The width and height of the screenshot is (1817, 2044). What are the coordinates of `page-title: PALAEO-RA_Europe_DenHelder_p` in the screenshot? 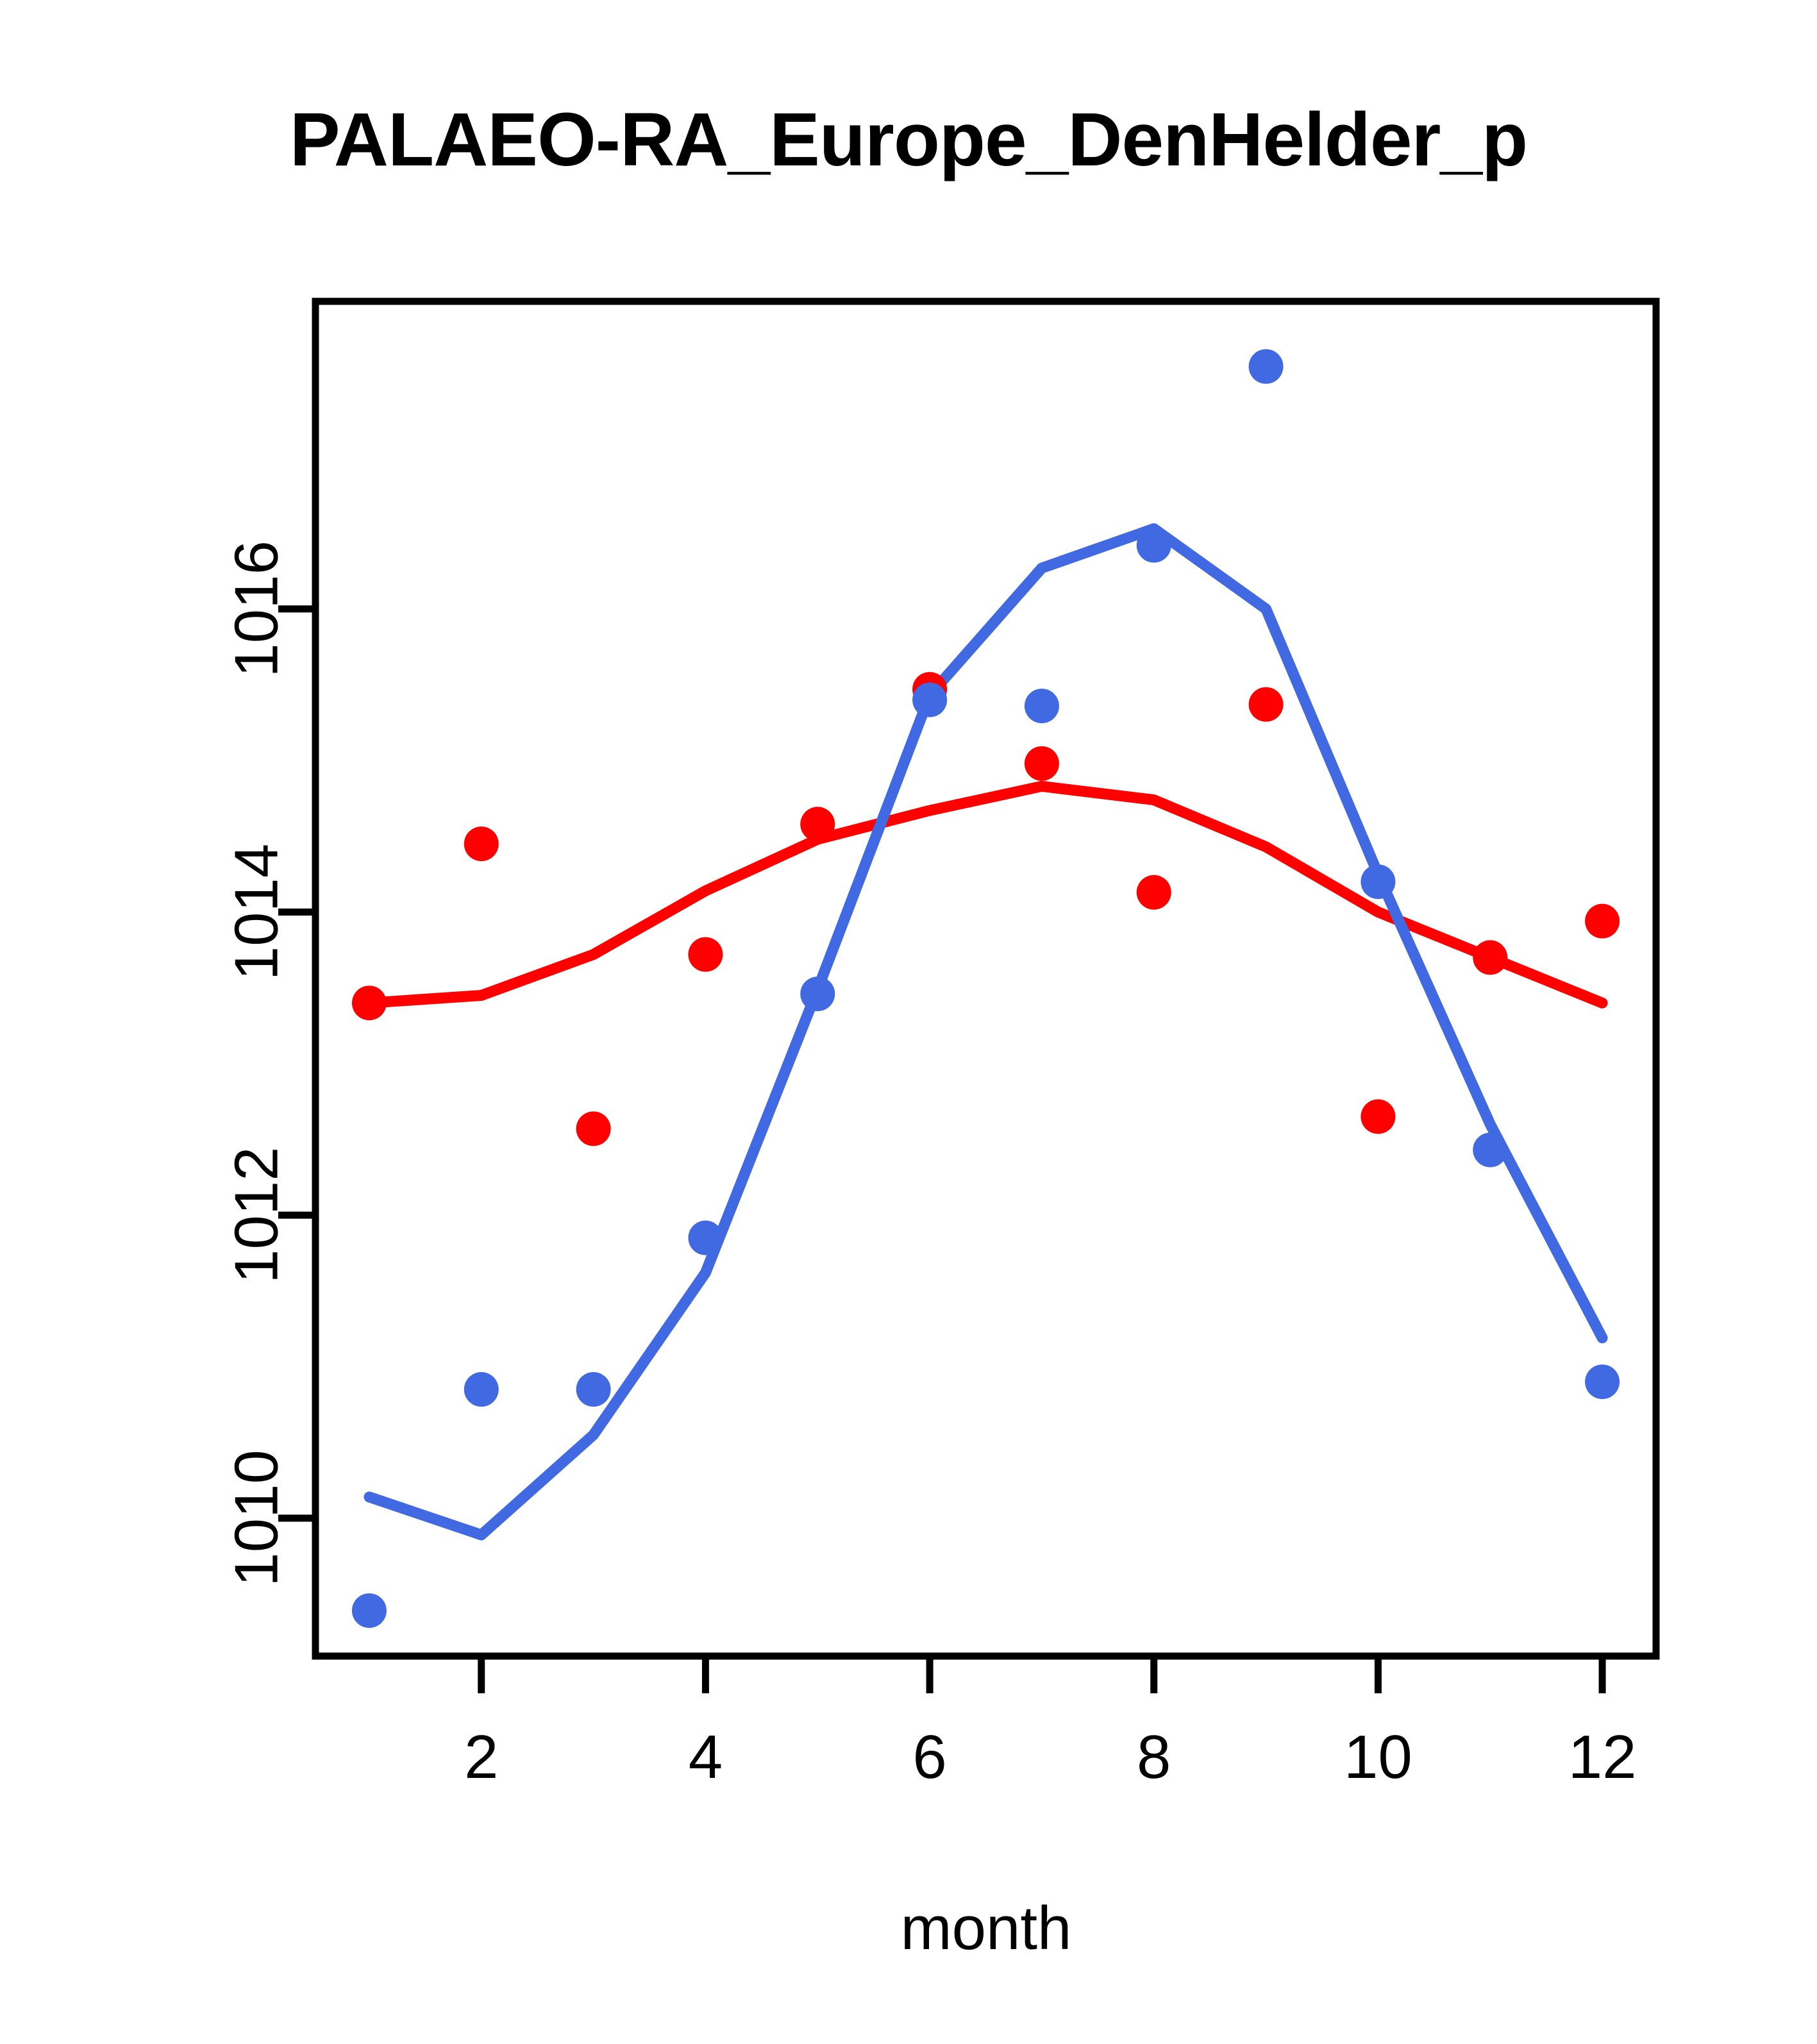 It's located at (908, 139).